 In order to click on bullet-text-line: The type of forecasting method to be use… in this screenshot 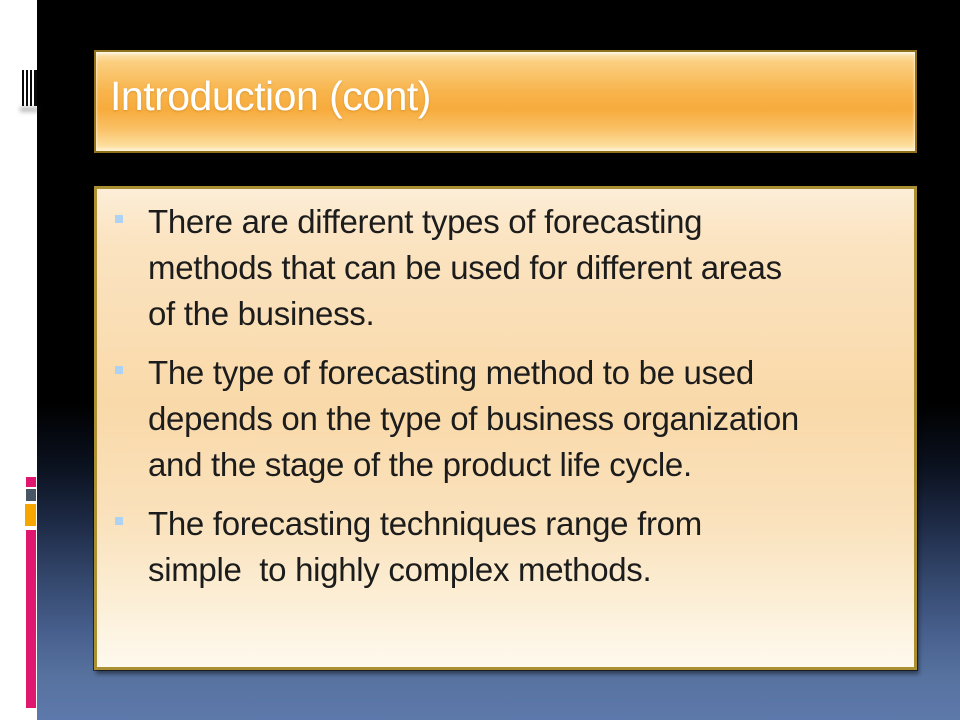, I will do `click(451, 372)`.